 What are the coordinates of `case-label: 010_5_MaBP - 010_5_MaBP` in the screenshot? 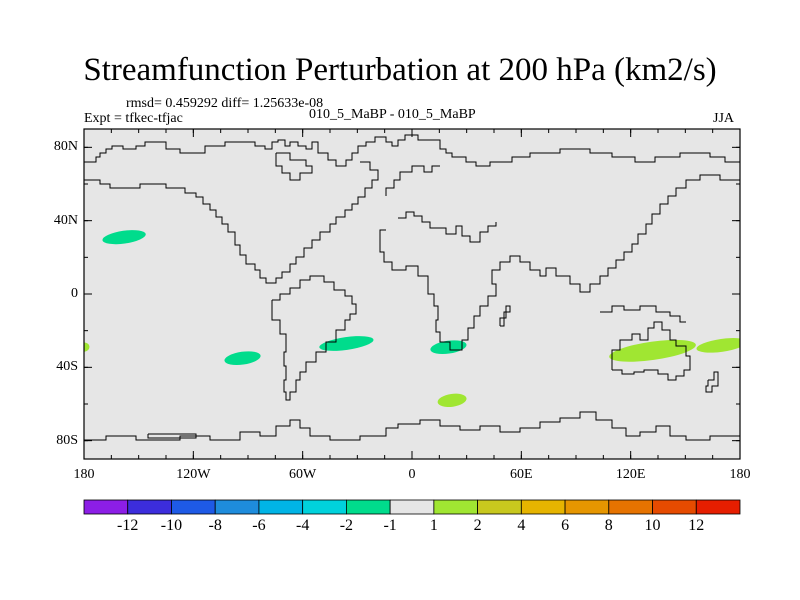 It's located at (392, 114).